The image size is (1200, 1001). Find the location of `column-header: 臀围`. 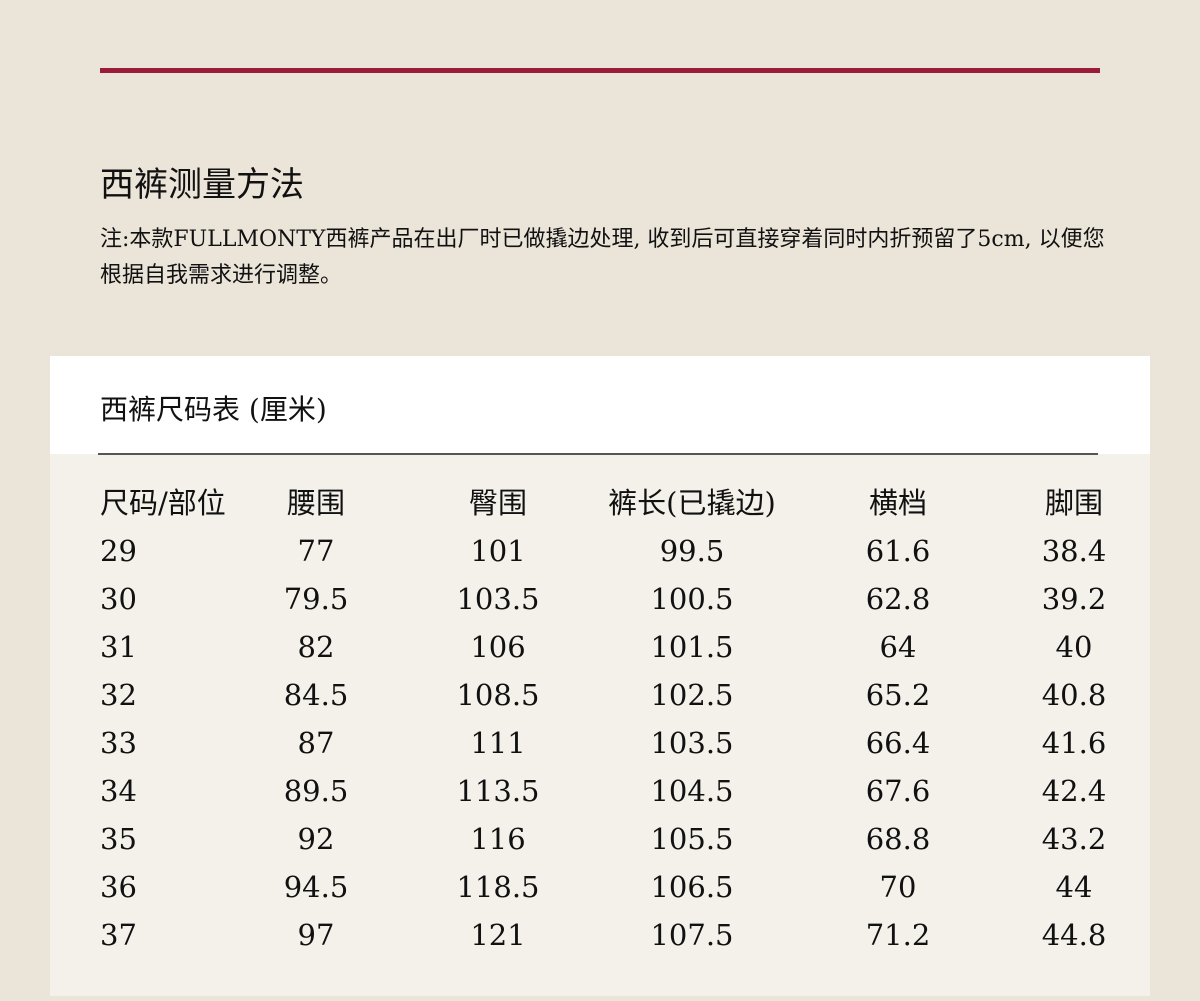

column-header: 臀围 is located at coordinates (498, 503).